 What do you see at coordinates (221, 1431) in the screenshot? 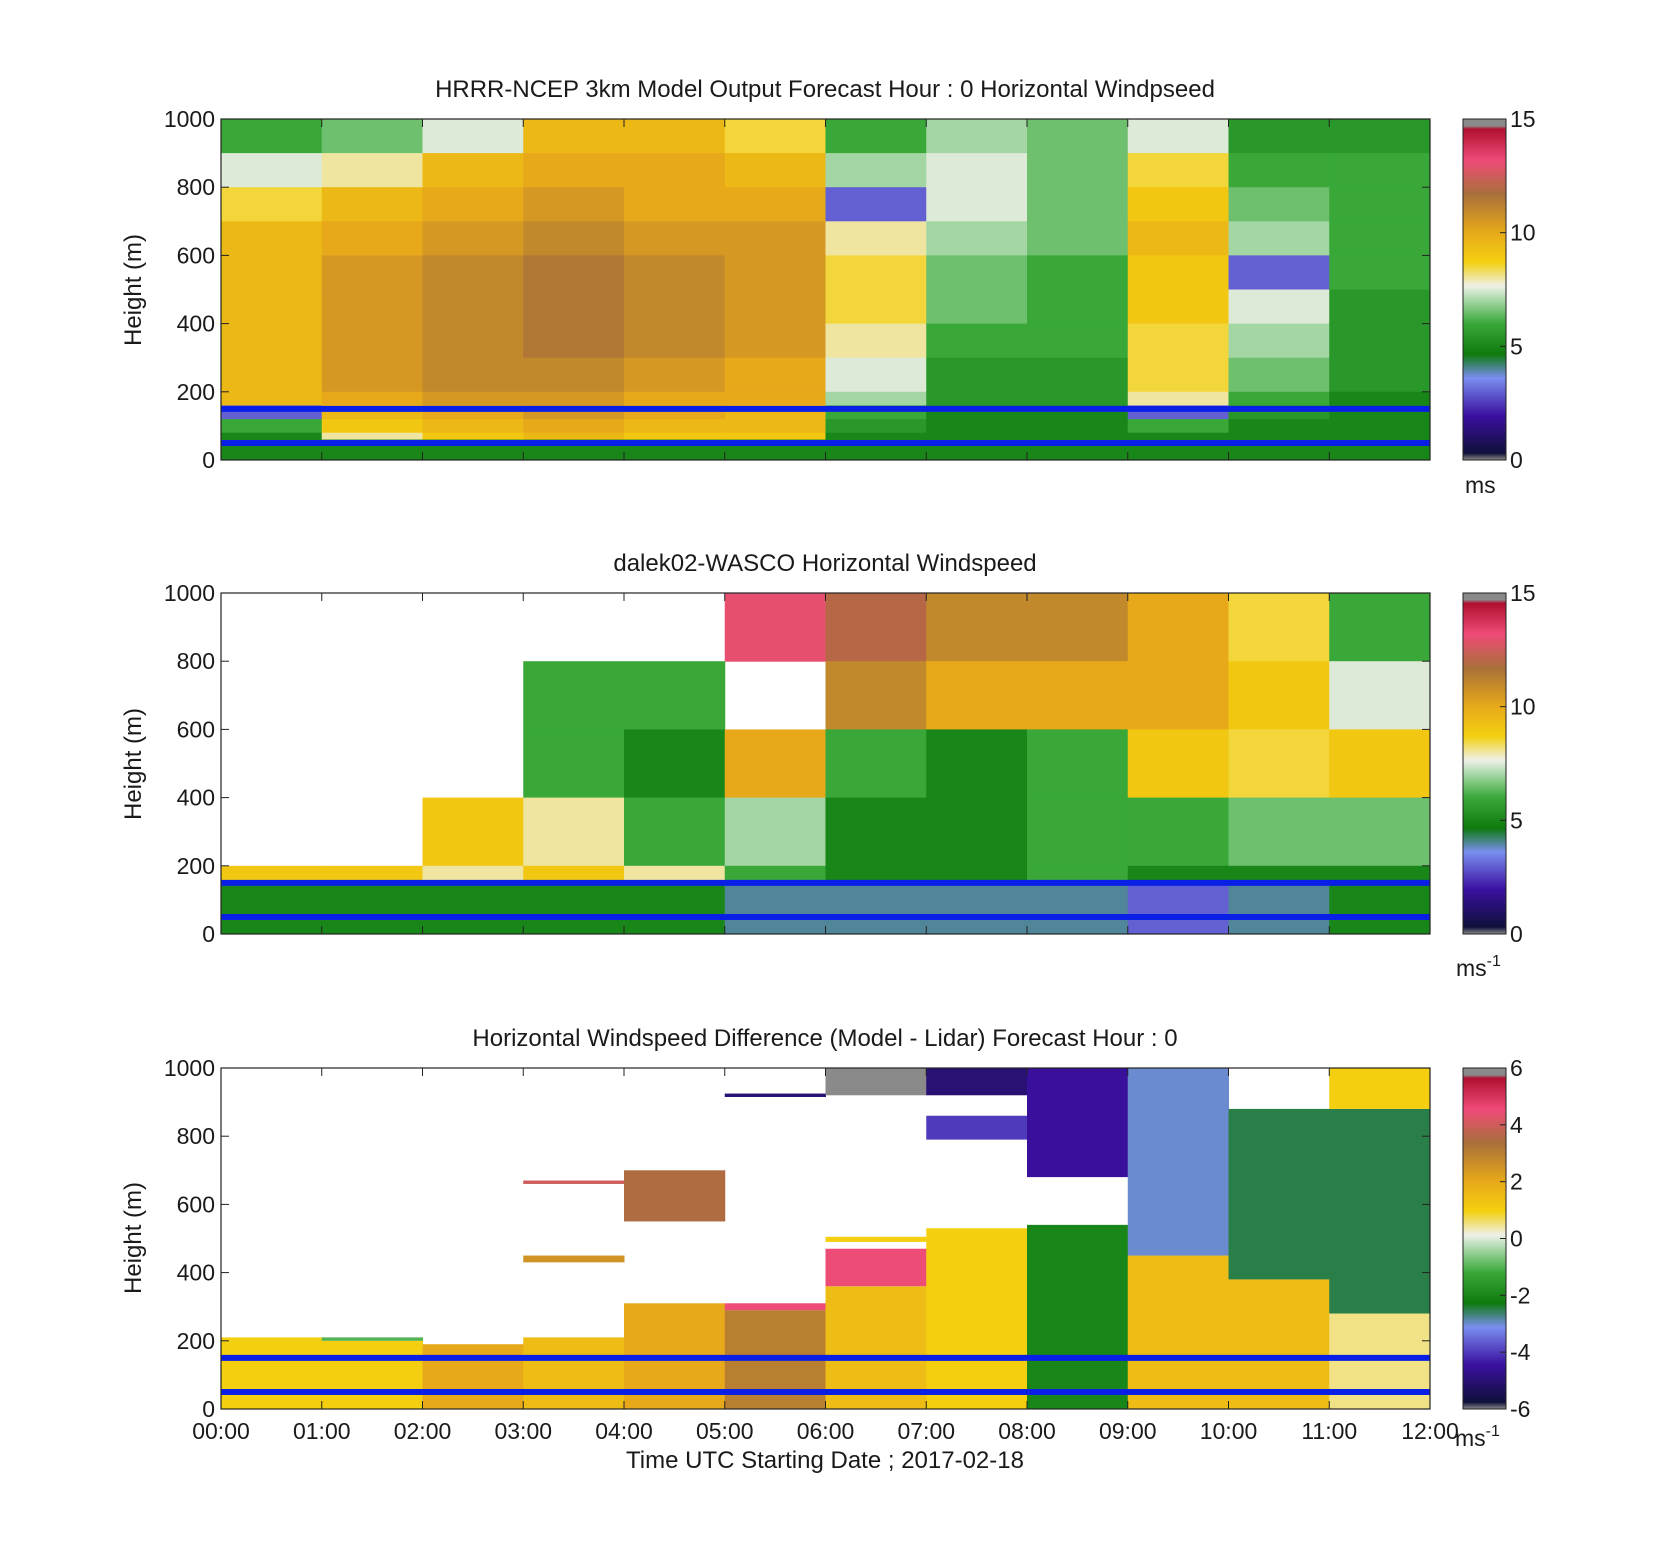
I see `x-tick-label: 00:00` at bounding box center [221, 1431].